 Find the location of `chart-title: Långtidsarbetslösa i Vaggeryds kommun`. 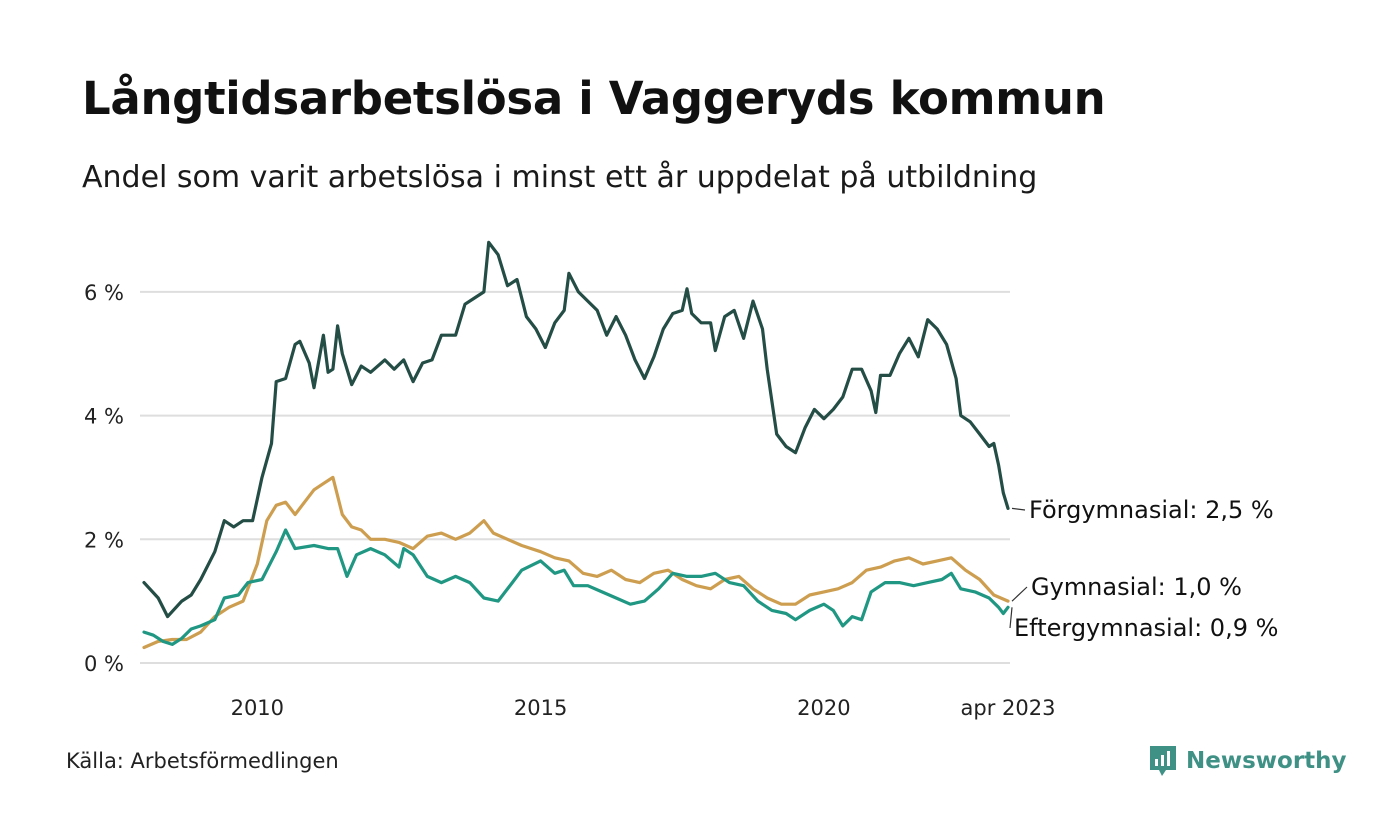

chart-title: Långtidsarbetslösa i Vaggeryds kommun is located at coordinates (594, 98).